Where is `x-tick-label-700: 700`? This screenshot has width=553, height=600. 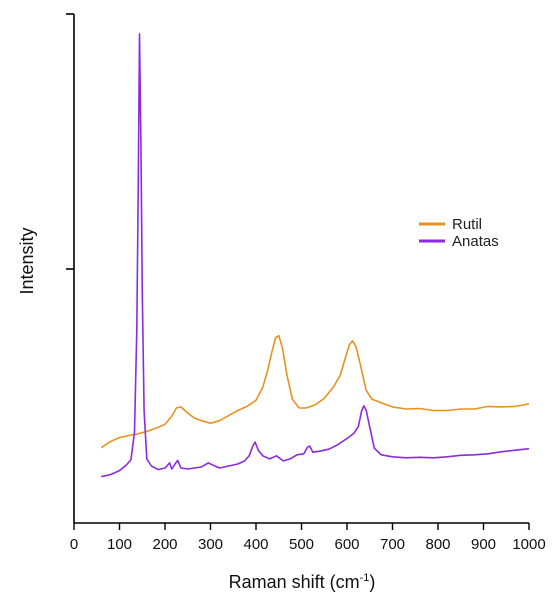
x-tick-label-700: 700 is located at coordinates (392, 544).